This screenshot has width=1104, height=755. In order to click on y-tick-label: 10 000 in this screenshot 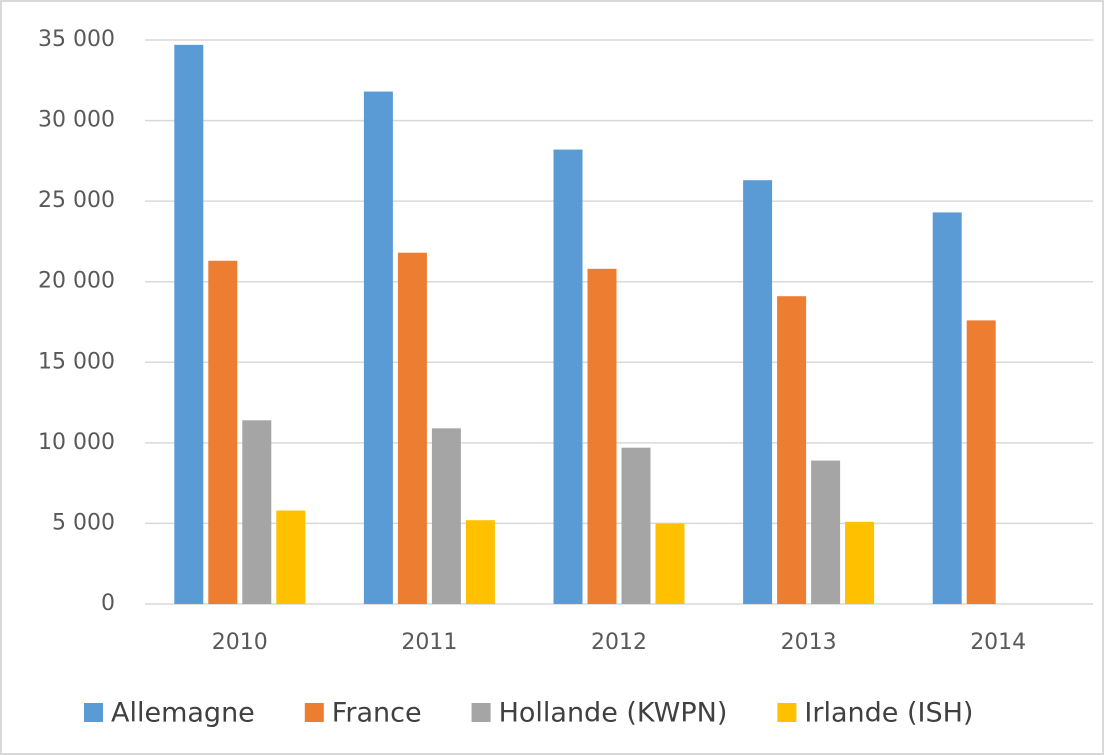, I will do `click(76, 442)`.